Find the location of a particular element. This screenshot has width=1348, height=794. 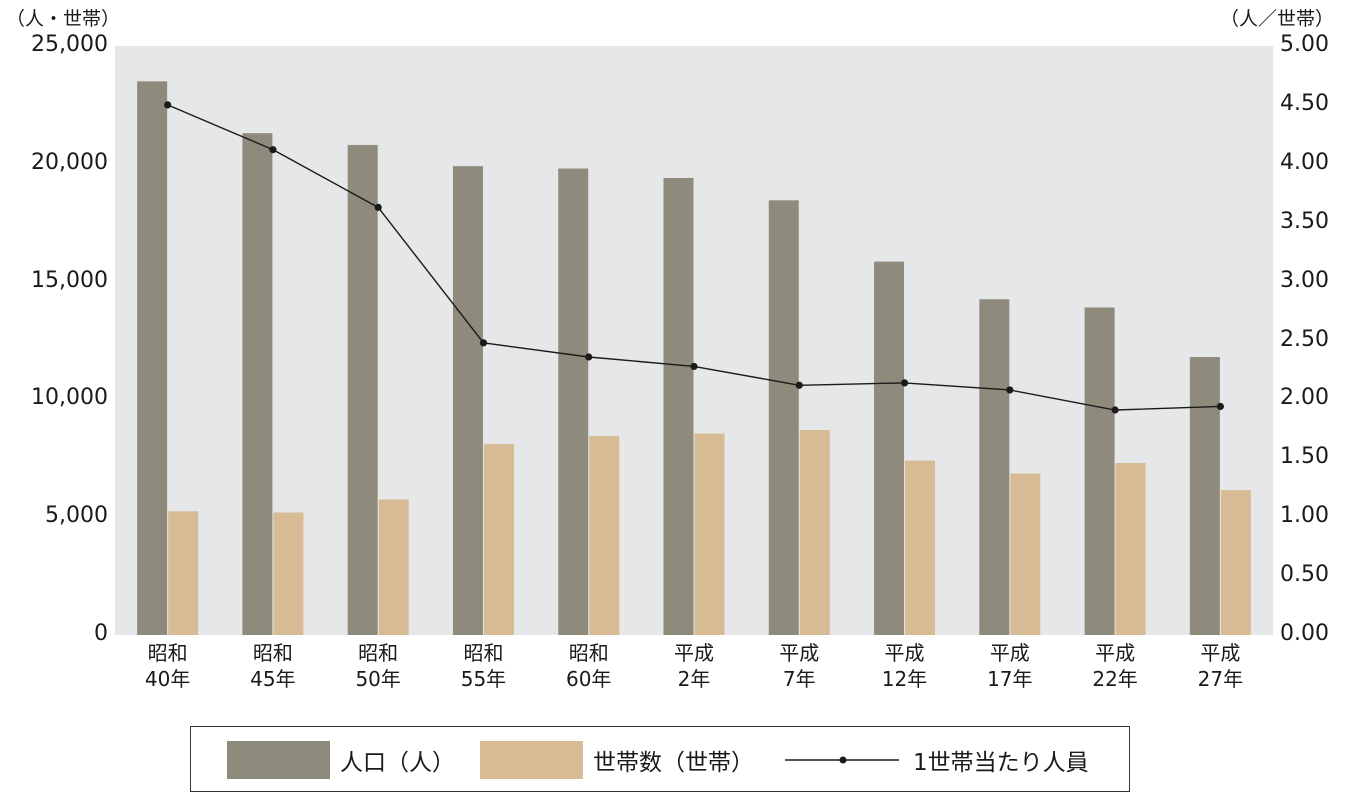

x-tick-label: 平成 7年 is located at coordinates (799, 666).